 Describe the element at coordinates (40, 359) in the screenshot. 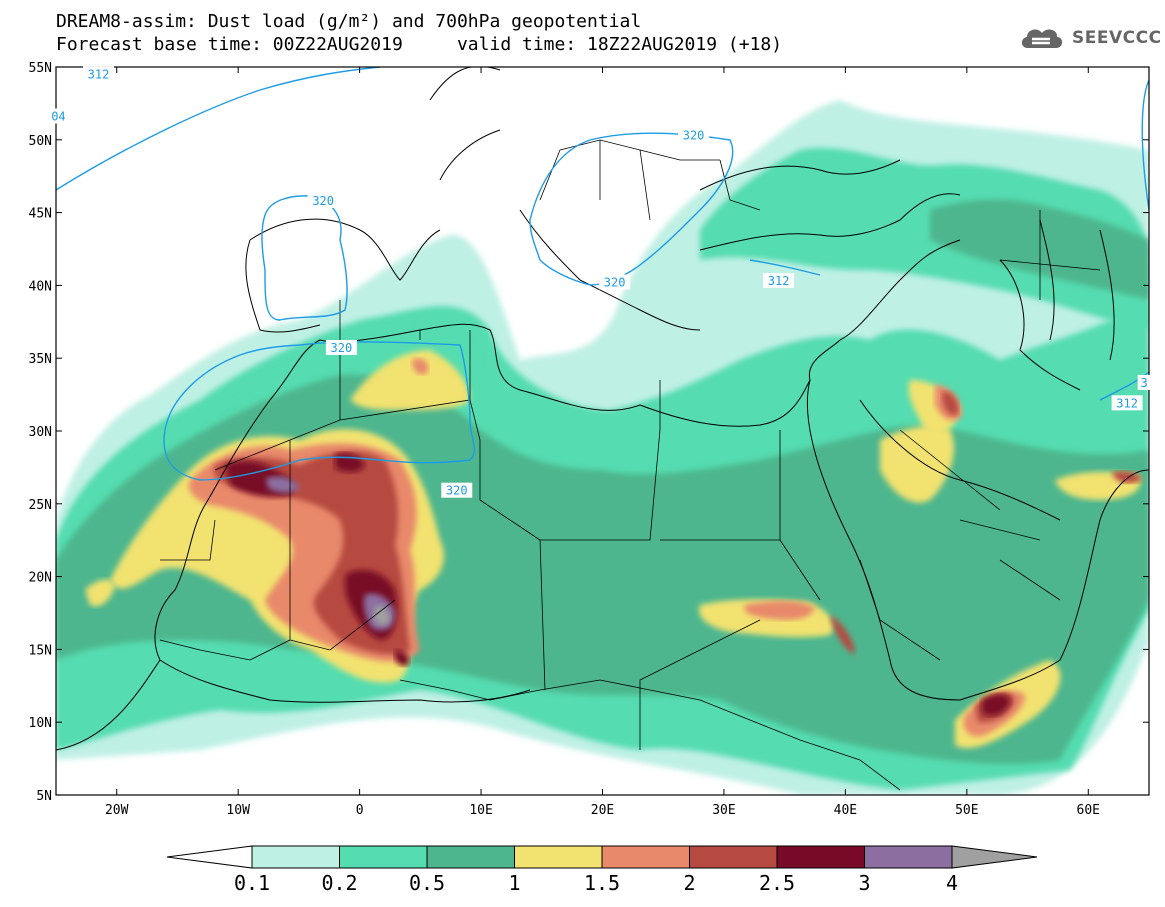

I see `lat-tick-label: 35N` at that location.